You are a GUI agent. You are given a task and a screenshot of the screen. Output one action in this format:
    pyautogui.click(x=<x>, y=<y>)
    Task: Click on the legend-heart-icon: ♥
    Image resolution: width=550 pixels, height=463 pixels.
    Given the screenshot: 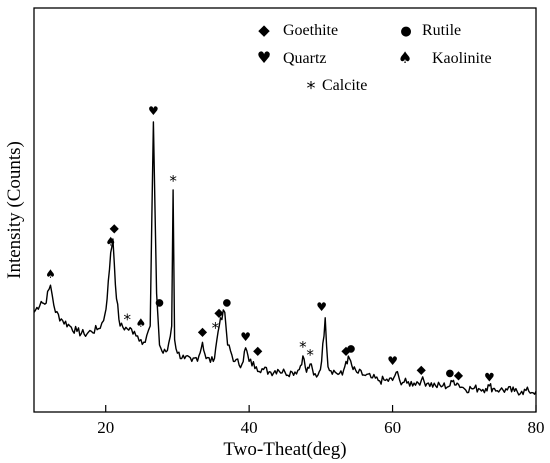 What is the action you would take?
    pyautogui.click(x=264, y=57)
    